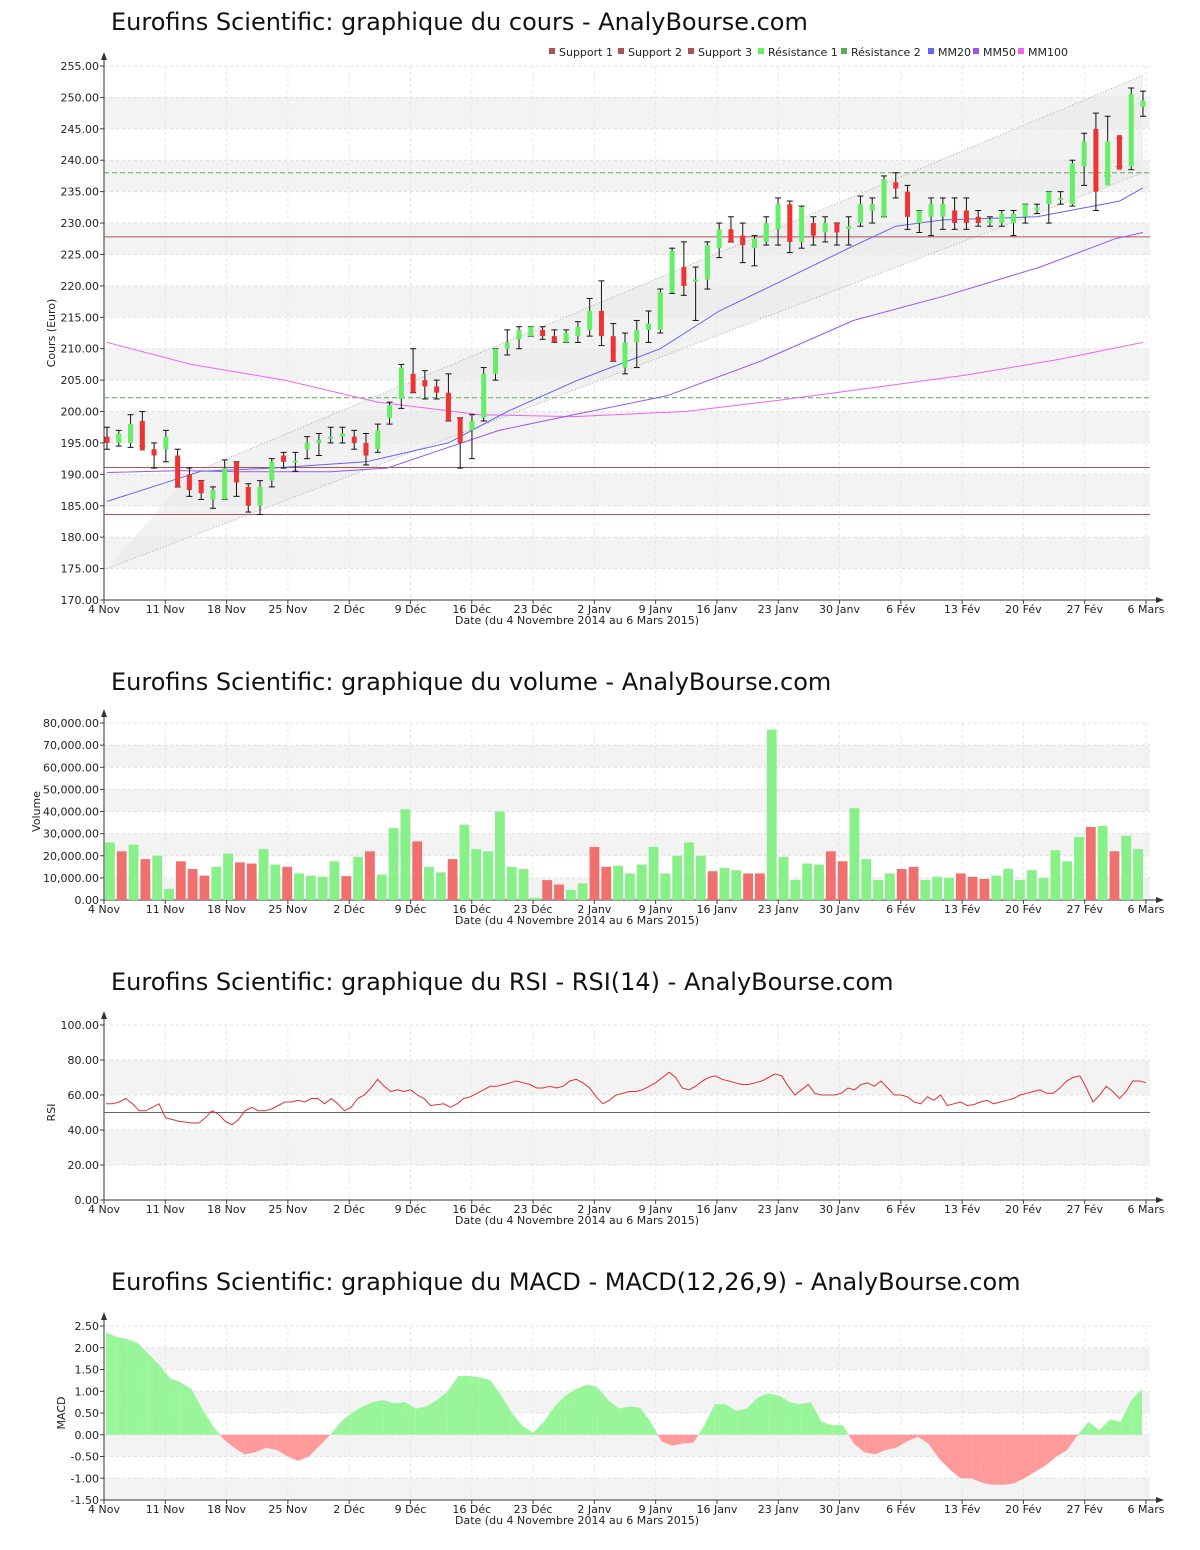 Image resolution: width=1200 pixels, height=1550 pixels. I want to click on x-axis-arrow, so click(1160, 900).